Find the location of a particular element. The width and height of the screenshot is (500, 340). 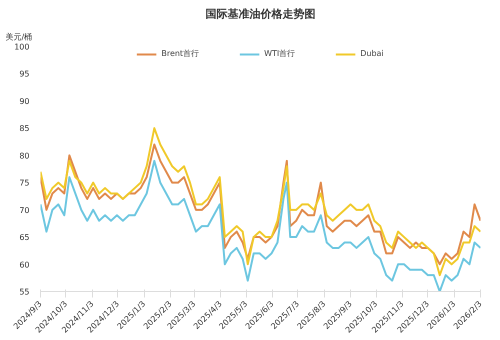

chart-title: 国际基准油价格走势图 is located at coordinates (261, 14).